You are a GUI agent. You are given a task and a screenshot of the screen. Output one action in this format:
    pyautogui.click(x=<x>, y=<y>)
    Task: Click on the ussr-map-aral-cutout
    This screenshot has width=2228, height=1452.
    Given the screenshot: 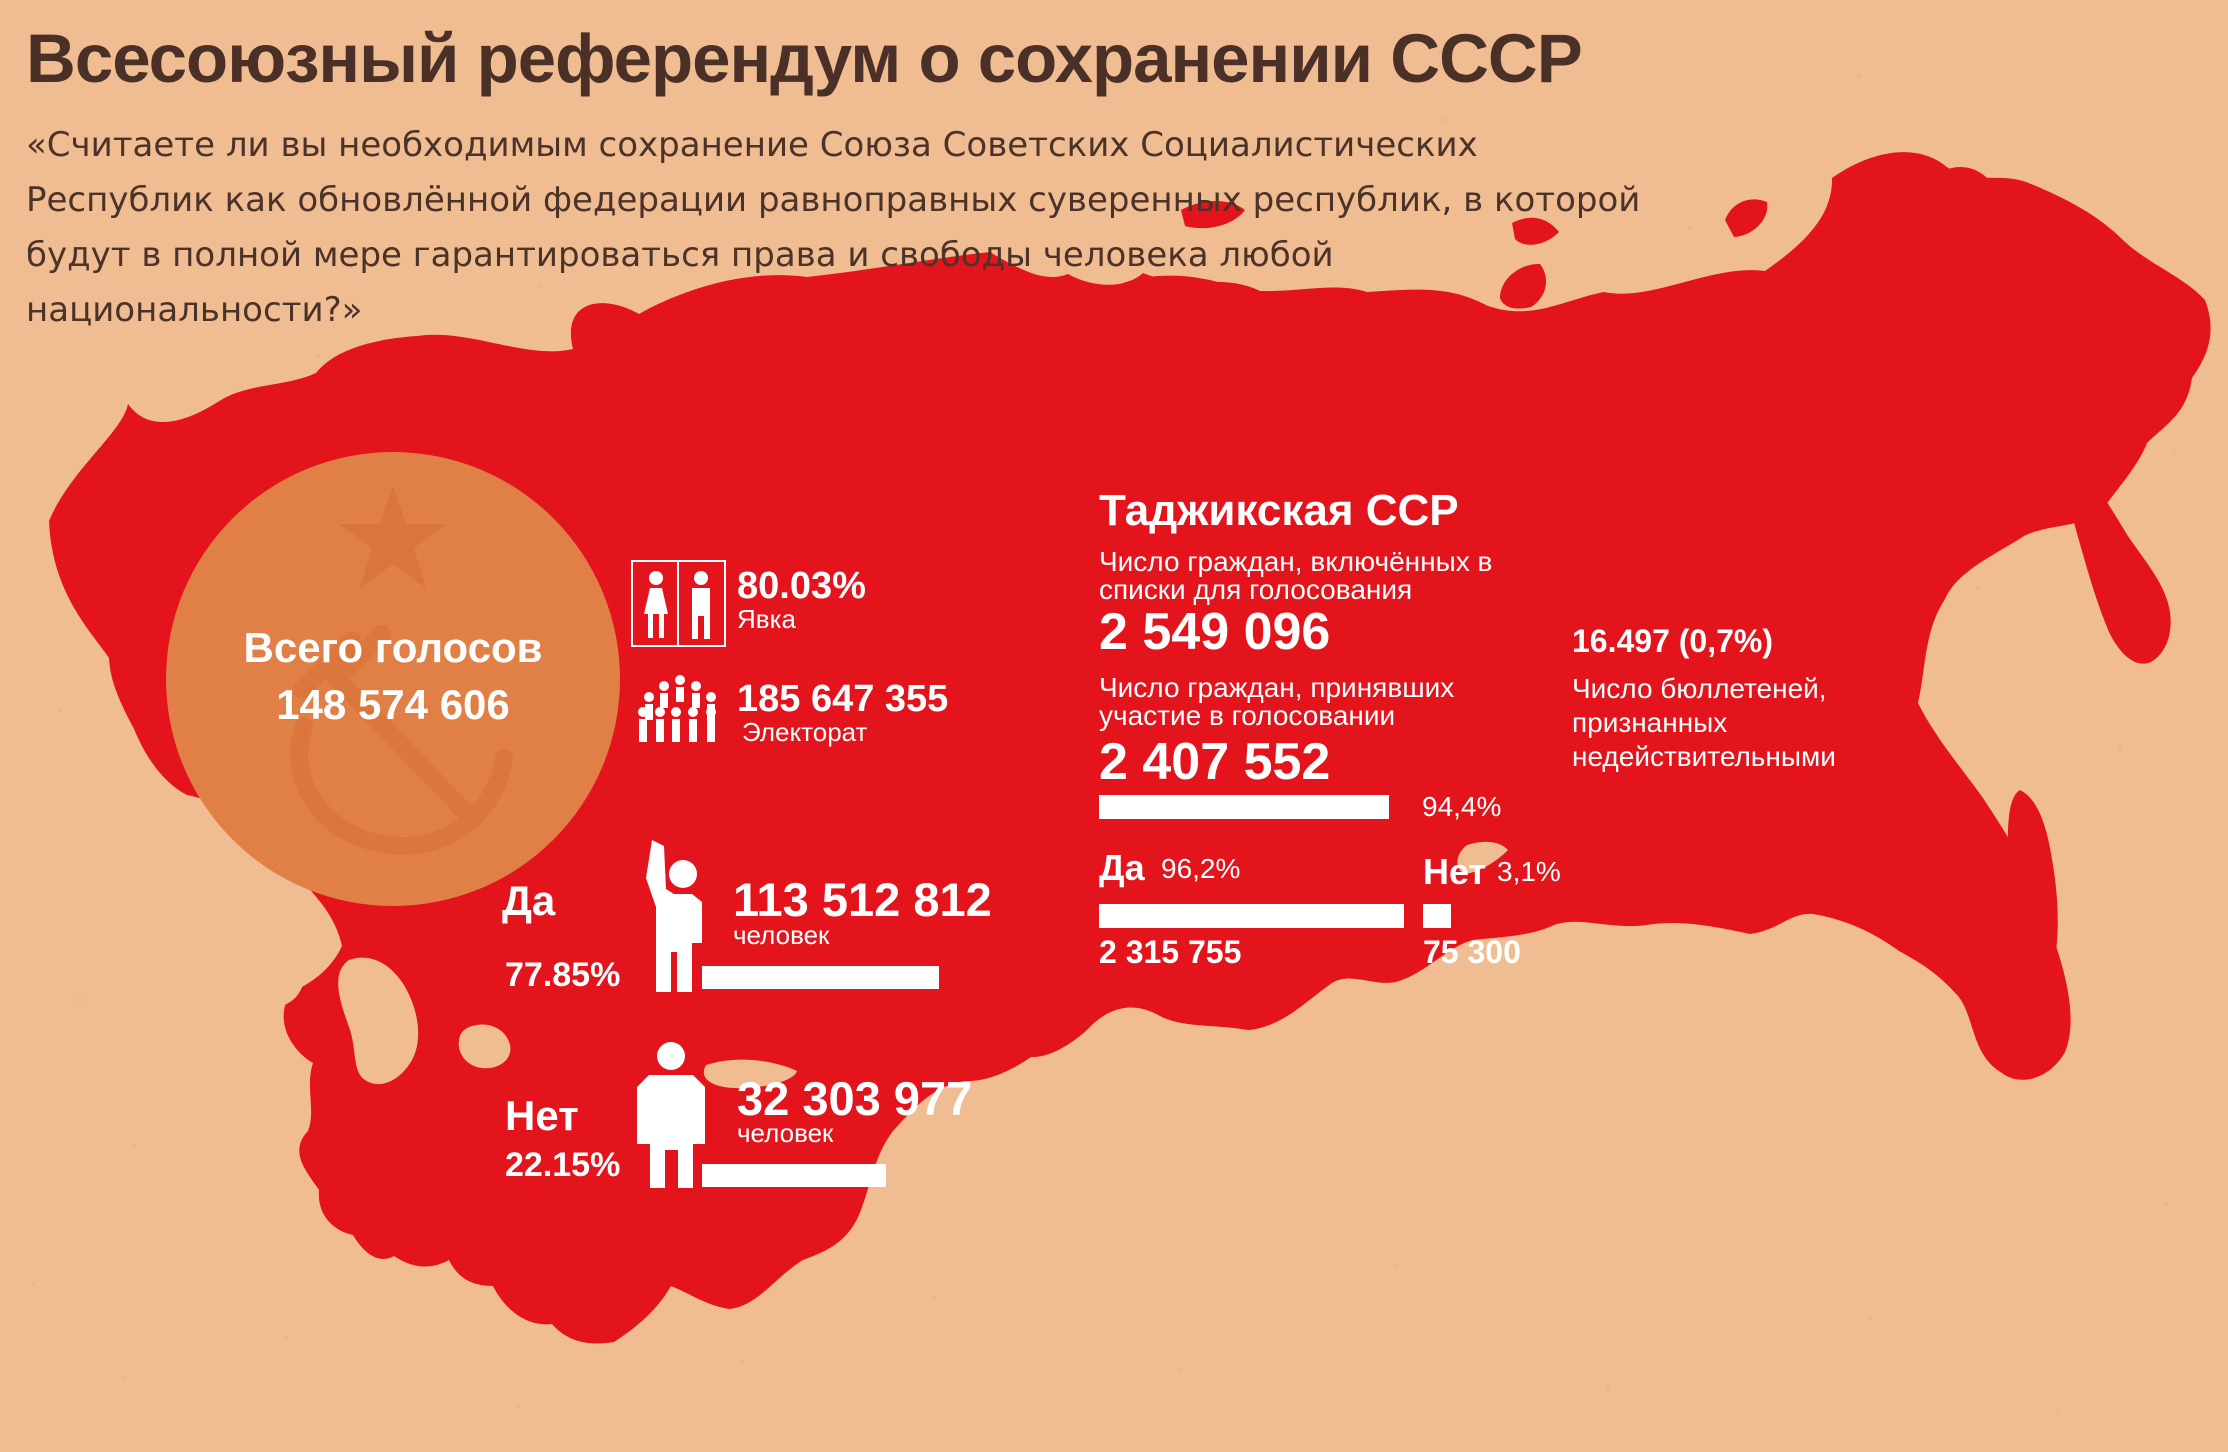 What is the action you would take?
    pyautogui.click(x=484, y=1046)
    